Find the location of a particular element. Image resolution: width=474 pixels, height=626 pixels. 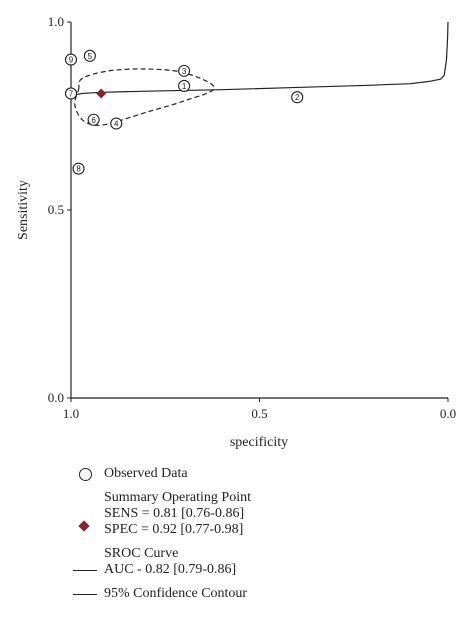

x-axis-title: specificity is located at coordinates (259, 442).